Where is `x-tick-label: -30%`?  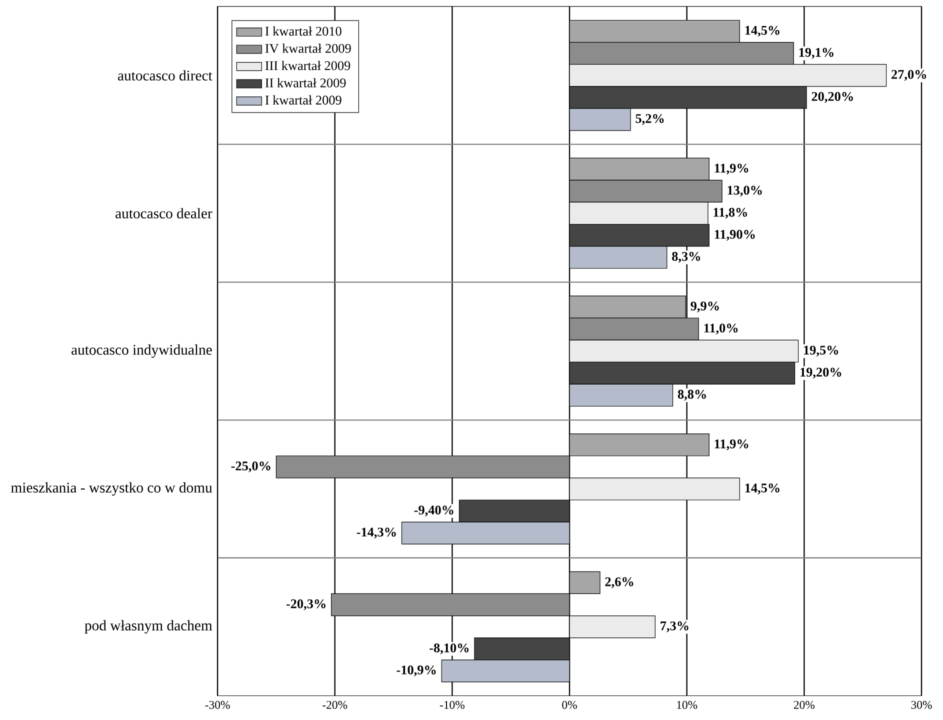
x-tick-label: -30% is located at coordinates (217, 705).